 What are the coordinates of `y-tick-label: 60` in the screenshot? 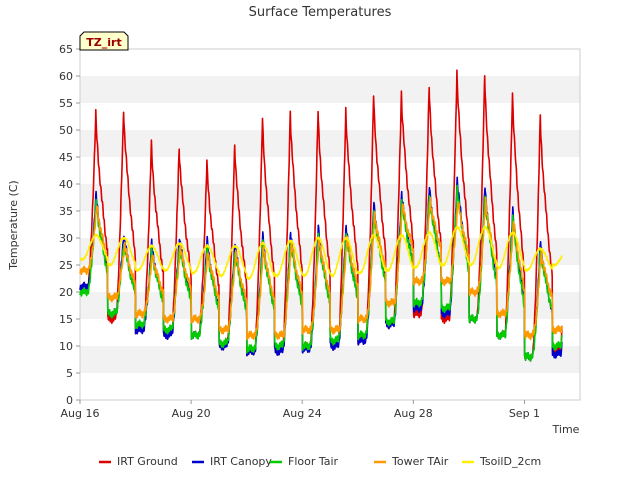 It's located at (66, 76).